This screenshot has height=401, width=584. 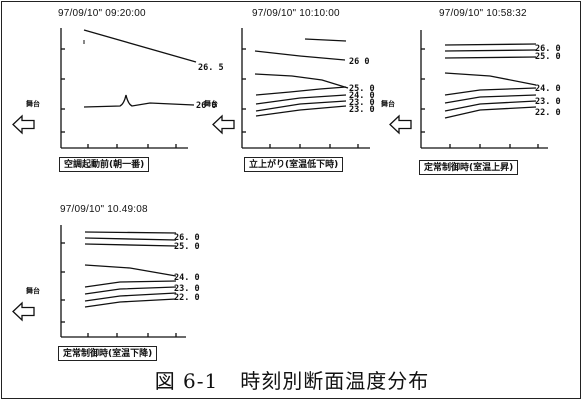 I want to click on panel-caption: 空調起動前(朝一番), so click(x=104, y=164).